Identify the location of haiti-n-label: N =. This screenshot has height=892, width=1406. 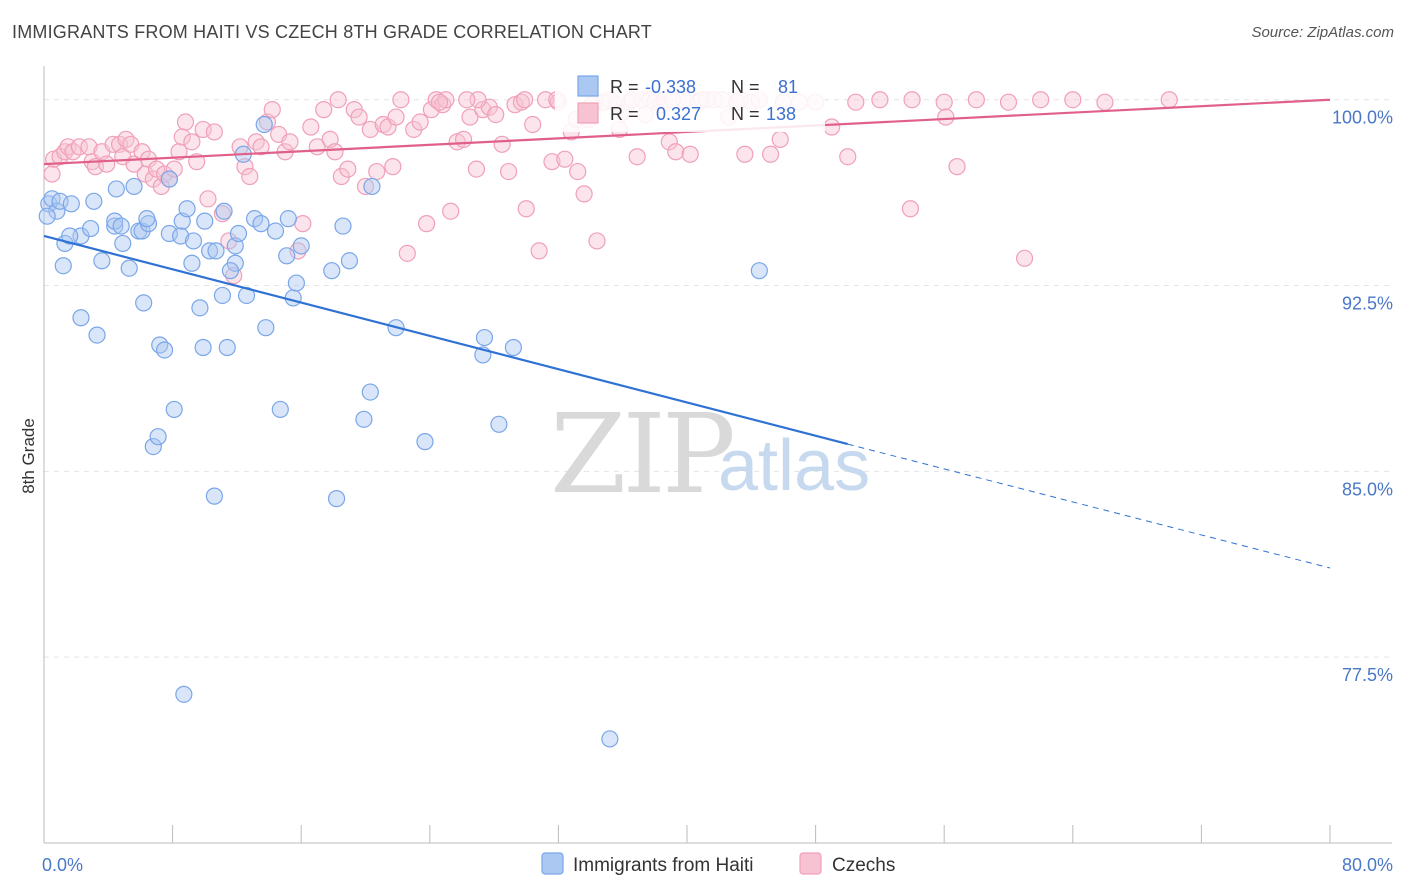
(745, 87).